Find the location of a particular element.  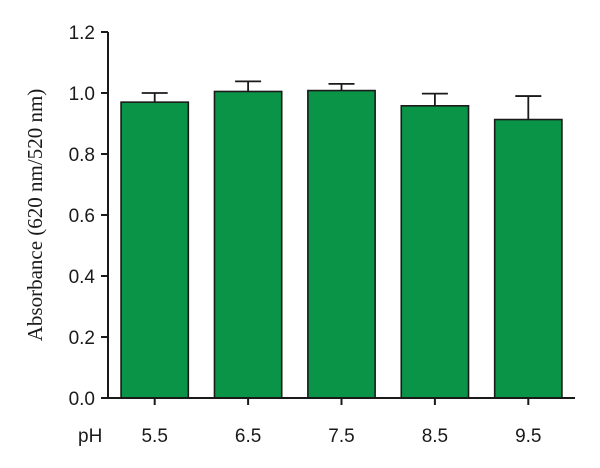

y-tick-label: 0.0 is located at coordinates (82, 399).